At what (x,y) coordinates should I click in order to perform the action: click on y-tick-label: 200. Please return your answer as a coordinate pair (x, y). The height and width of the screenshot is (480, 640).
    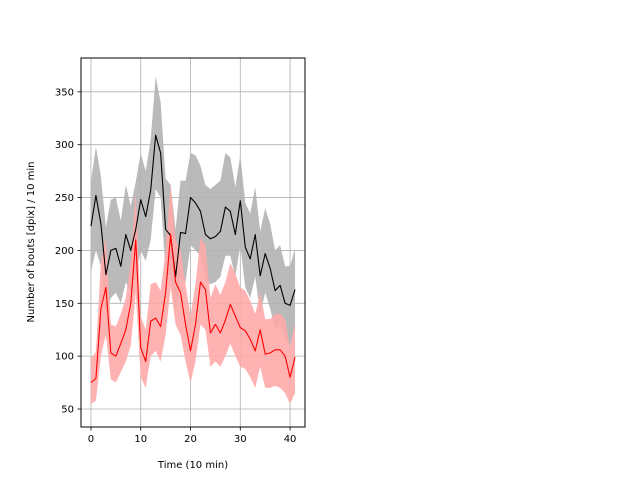
    Looking at the image, I should click on (64, 251).